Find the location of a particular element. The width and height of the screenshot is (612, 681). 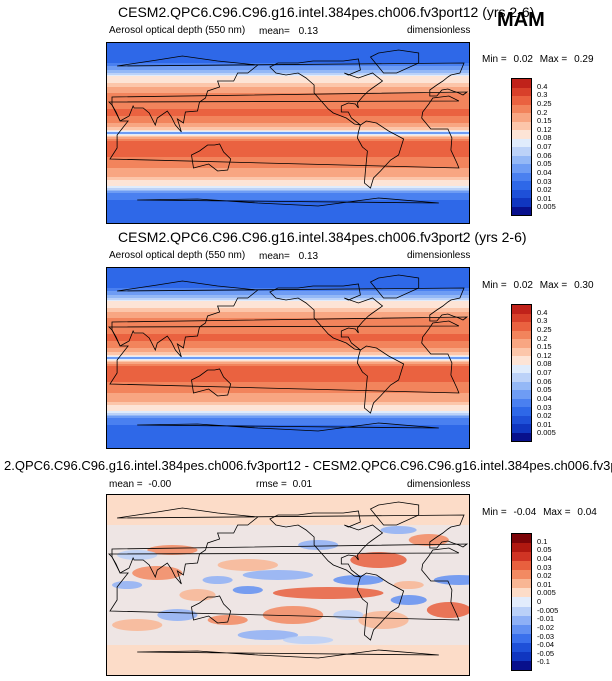

colorbar-label: 0.07 is located at coordinates (544, 372).